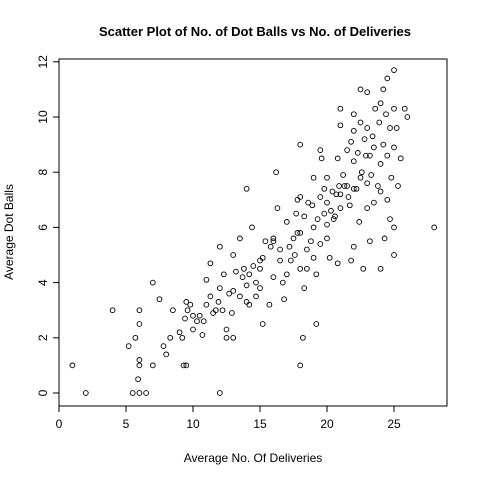  I want to click on y-tick-label: 2, so click(43, 337).